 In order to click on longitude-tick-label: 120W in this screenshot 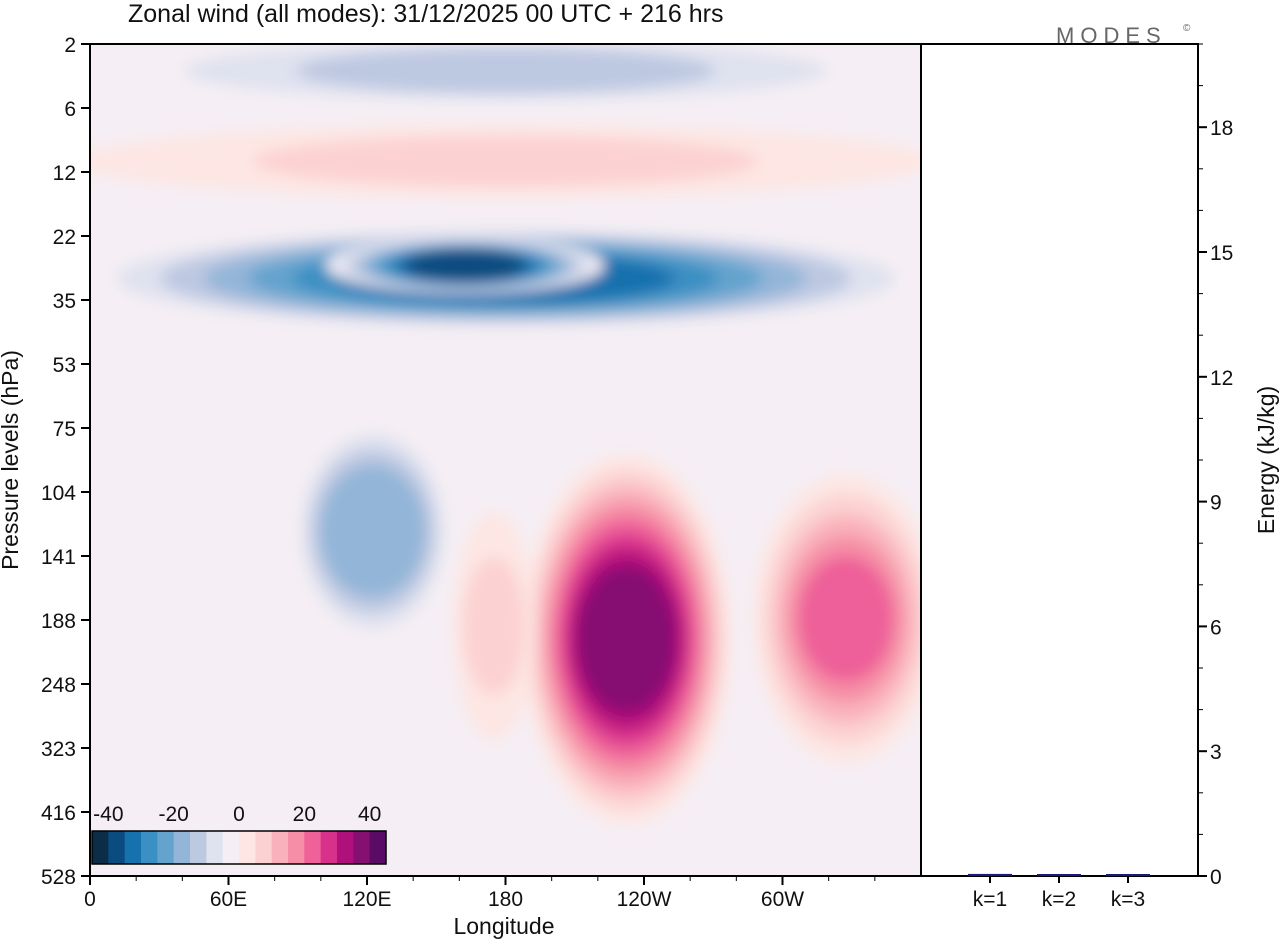, I will do `click(644, 899)`.